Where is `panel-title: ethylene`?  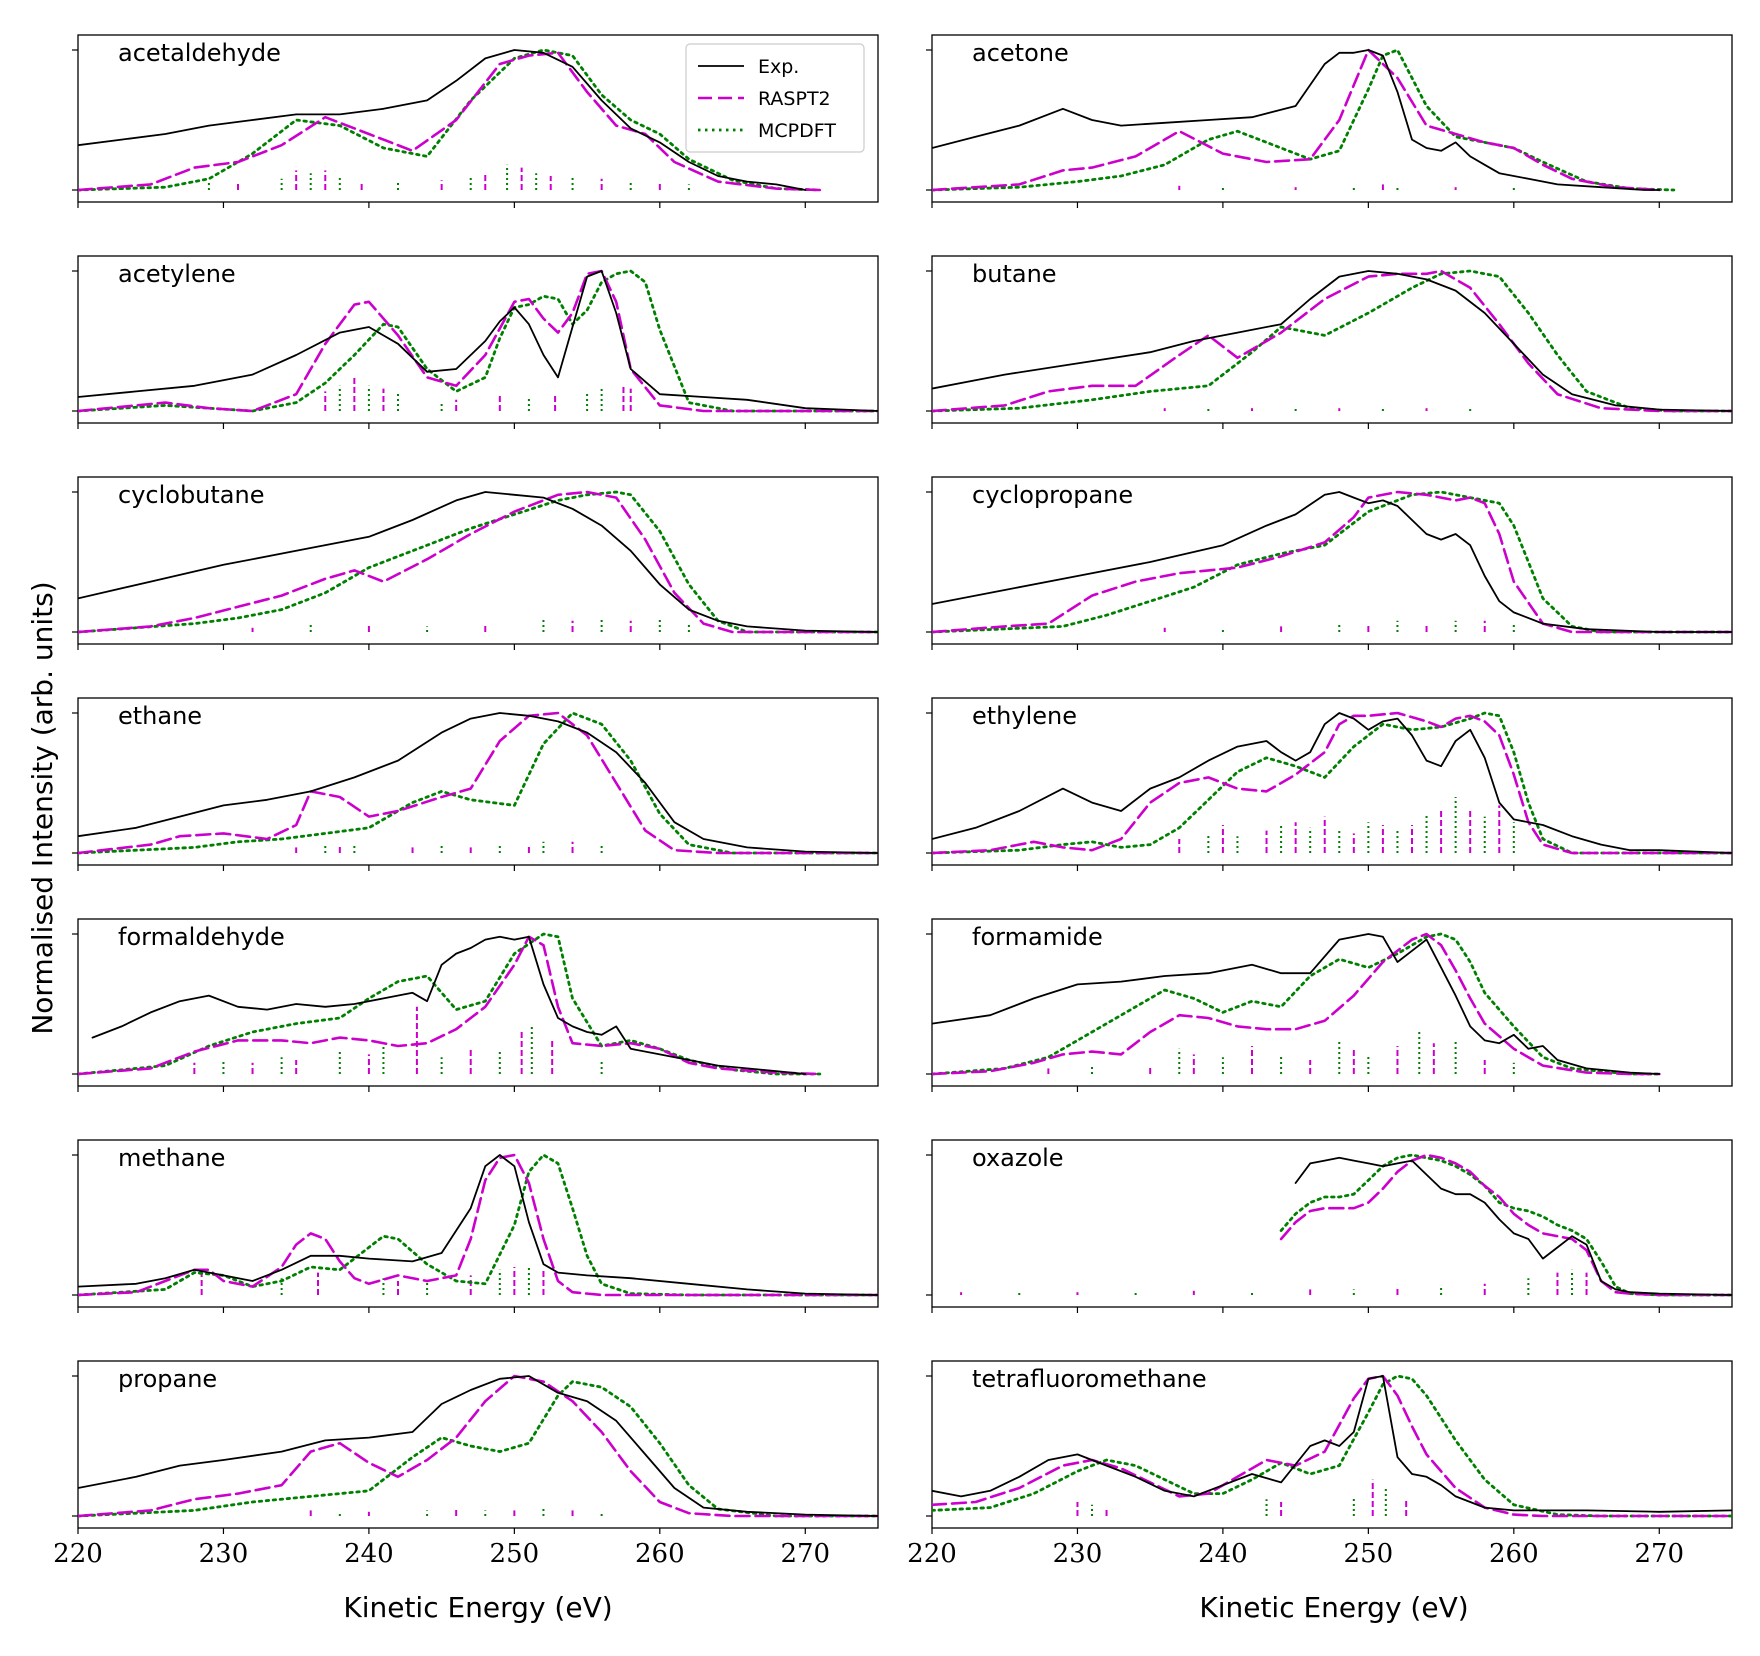 panel-title: ethylene is located at coordinates (1024, 716).